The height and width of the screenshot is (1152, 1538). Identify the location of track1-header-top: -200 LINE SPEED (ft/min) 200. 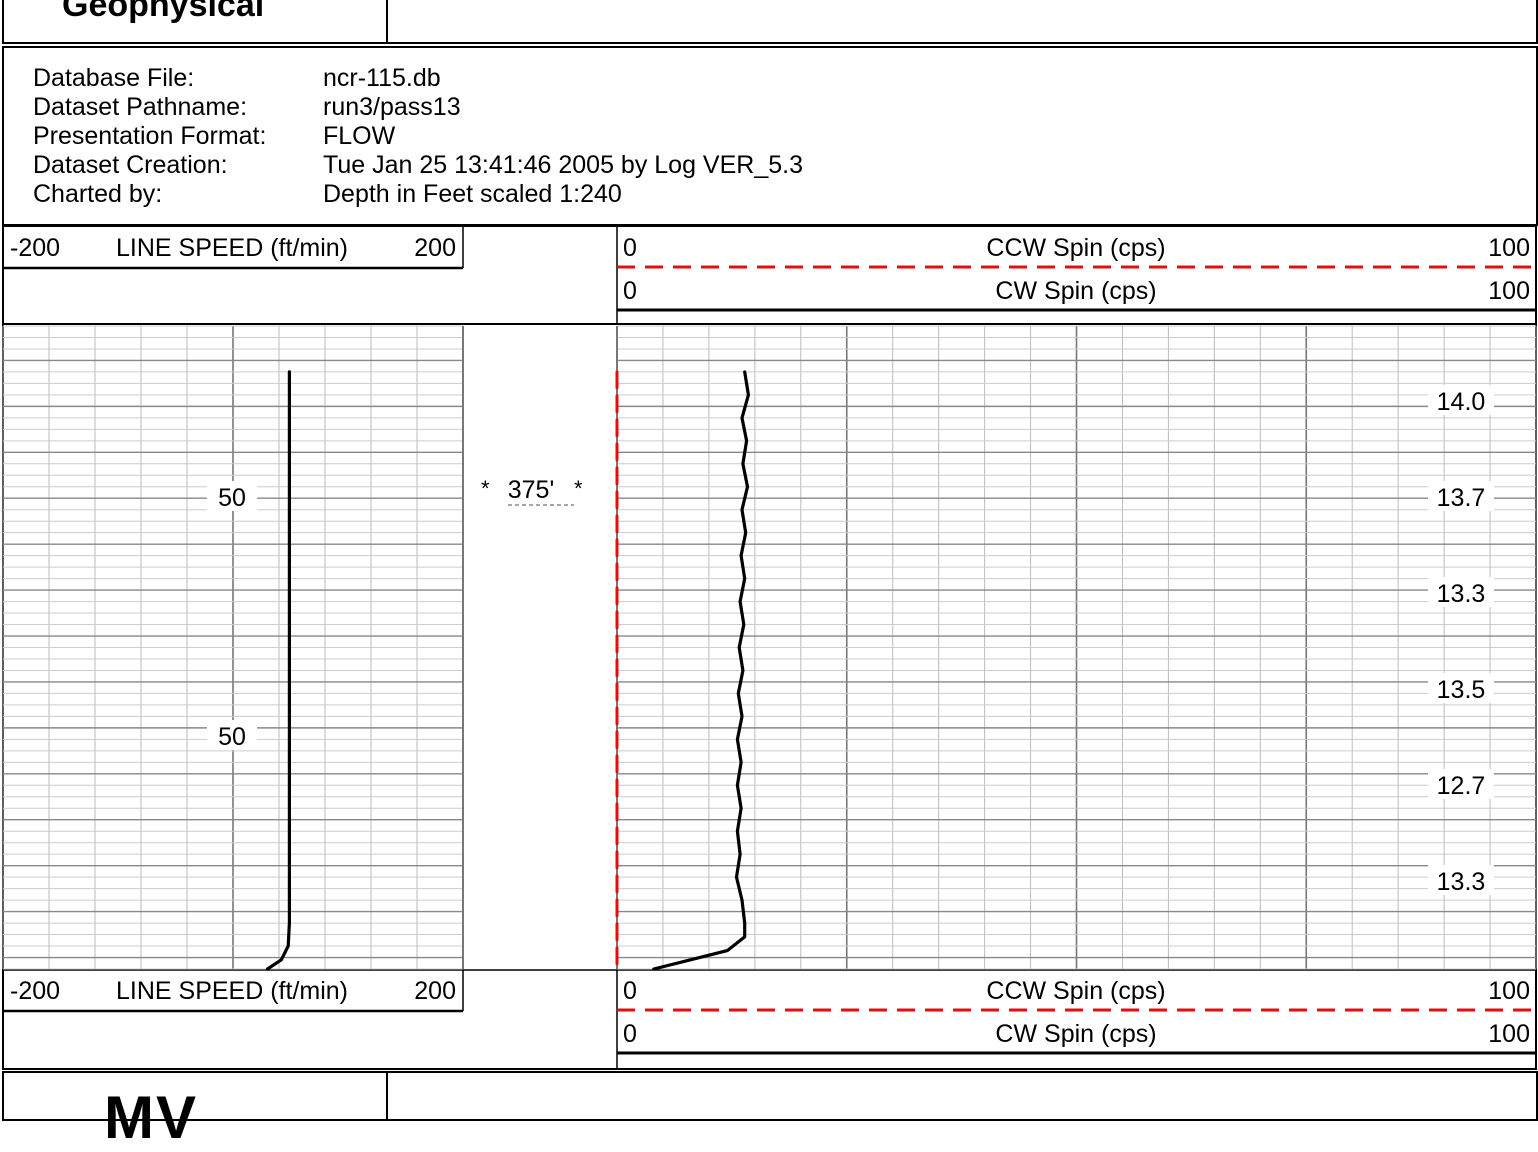
(233, 248).